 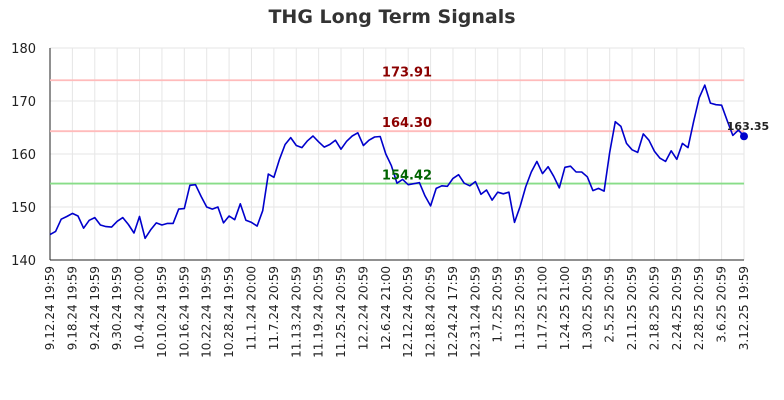 I want to click on chart-title: THG Long Term Signals, so click(x=392, y=17).